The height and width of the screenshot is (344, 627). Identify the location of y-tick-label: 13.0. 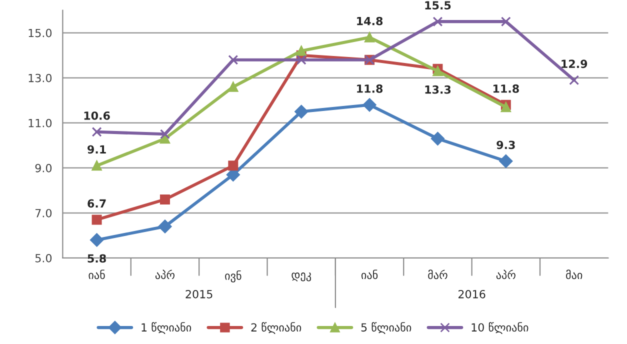
(40, 78).